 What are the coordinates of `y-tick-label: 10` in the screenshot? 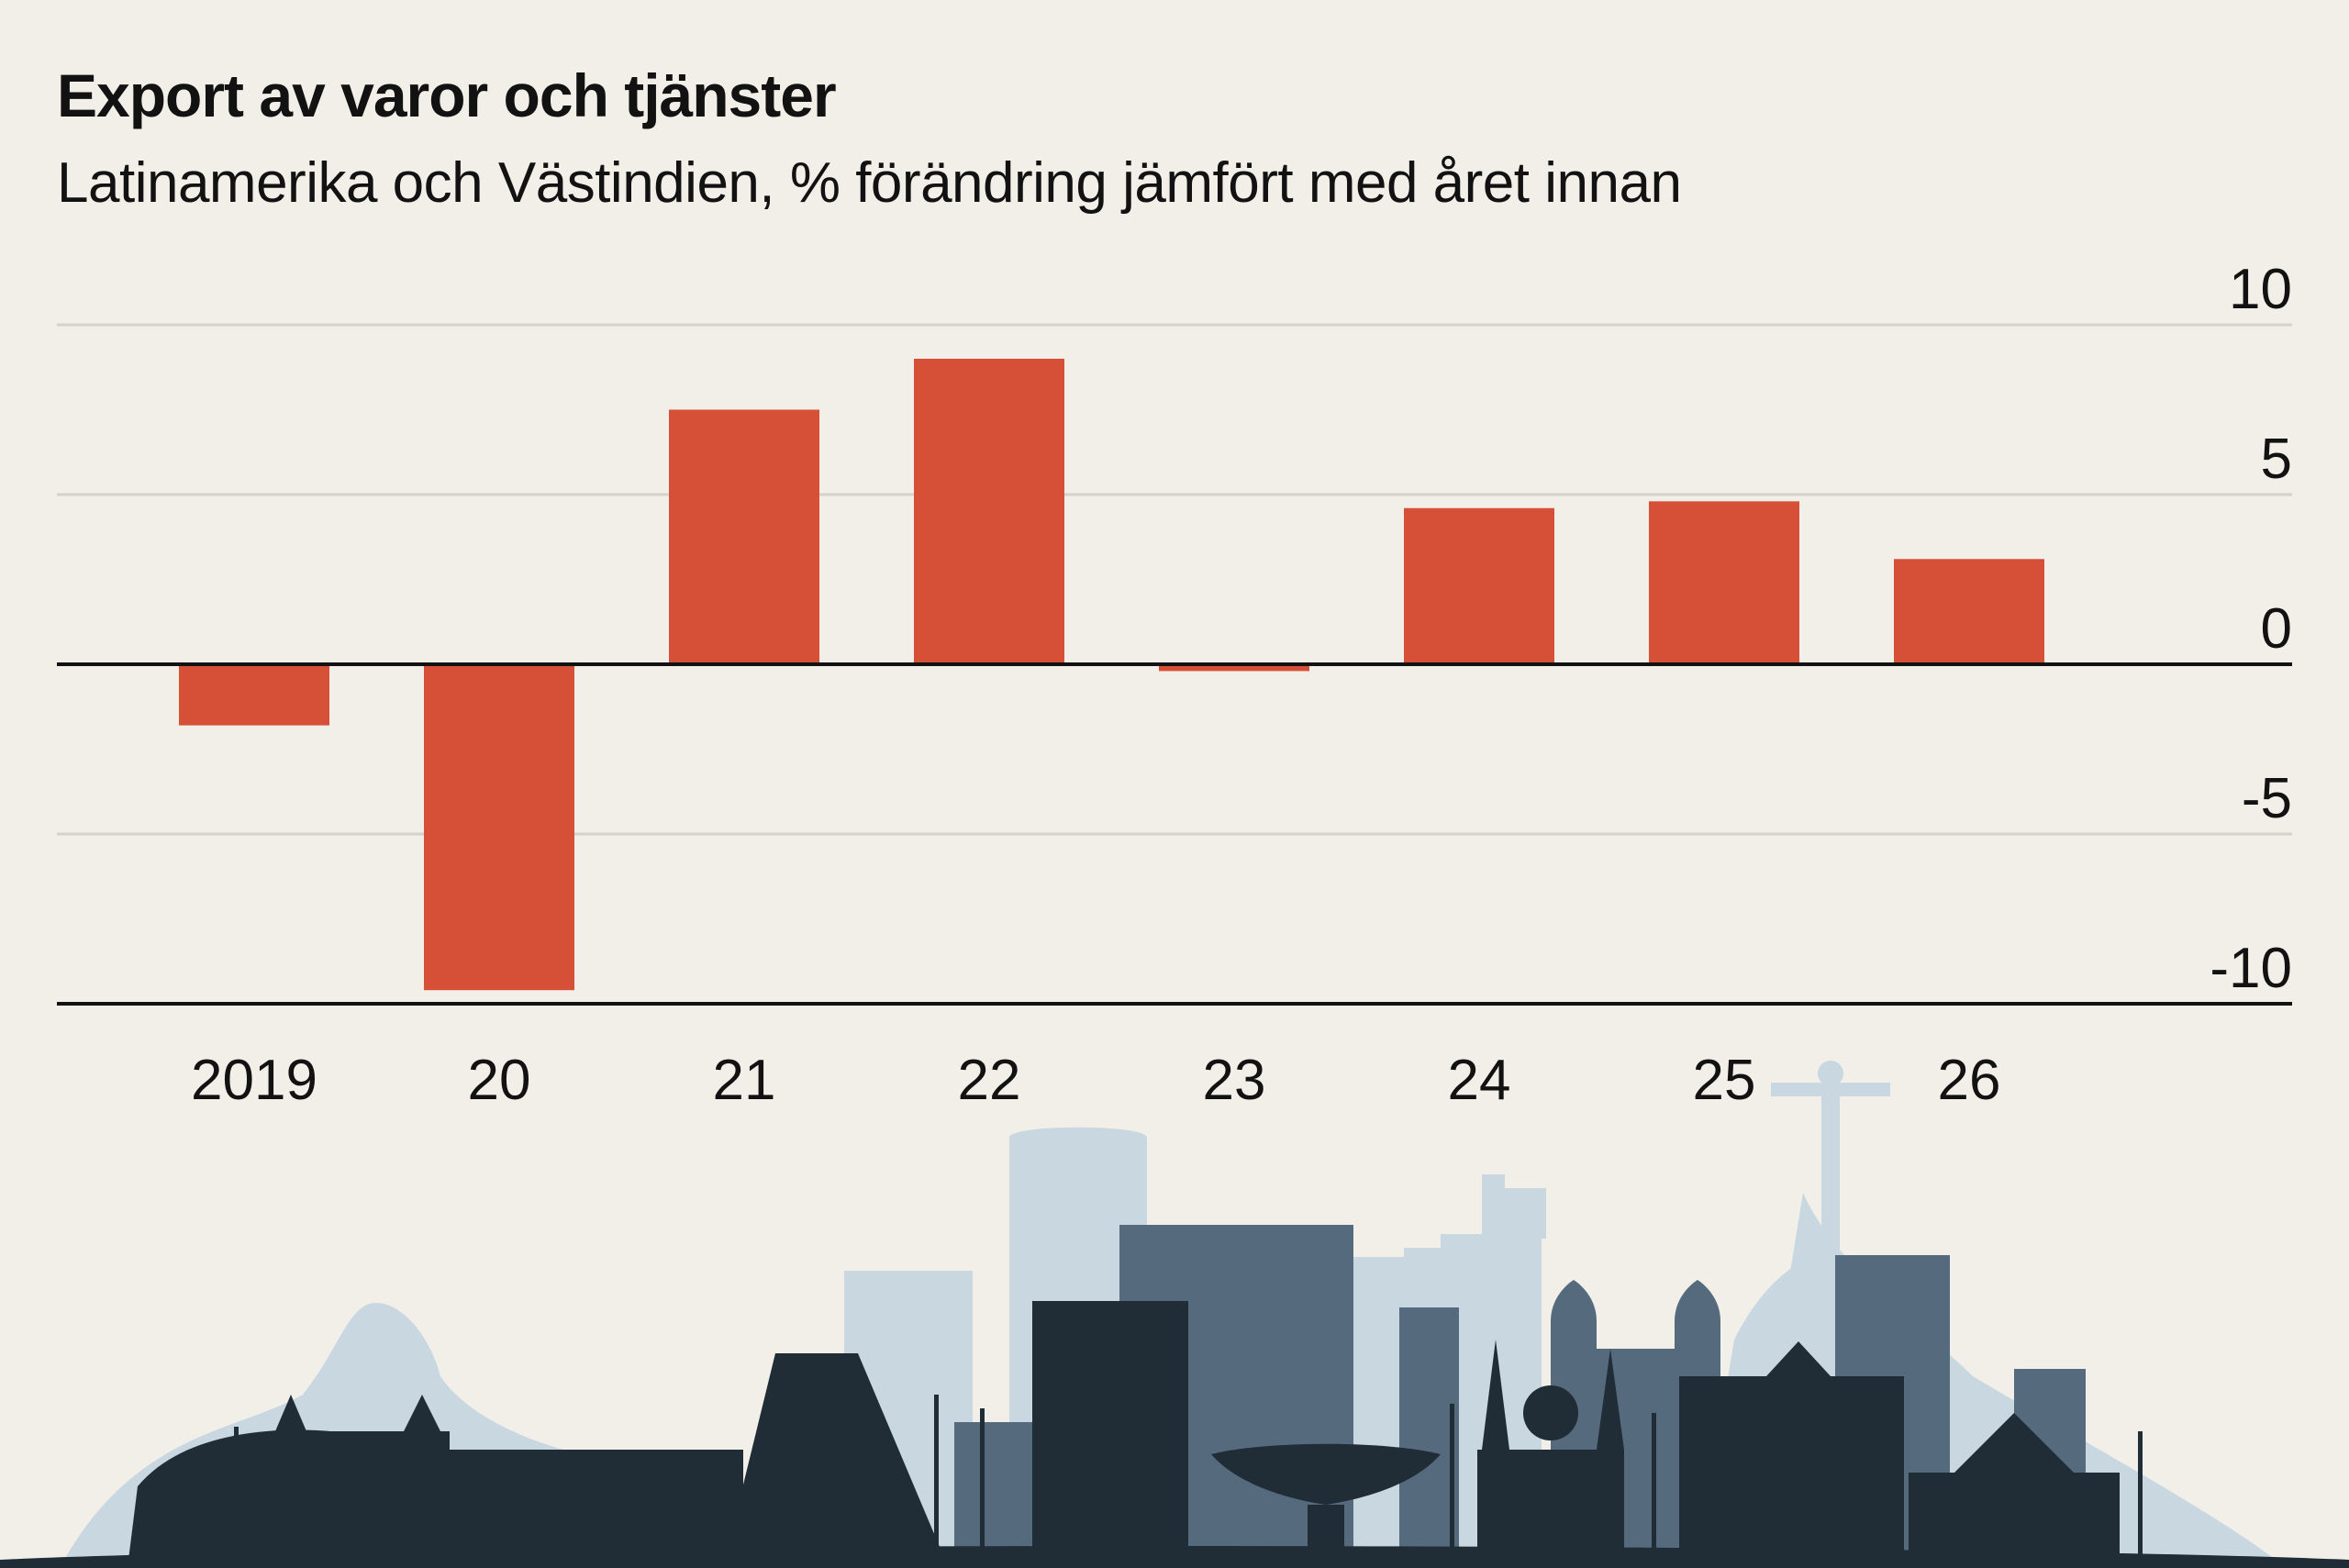 It's located at (2260, 289).